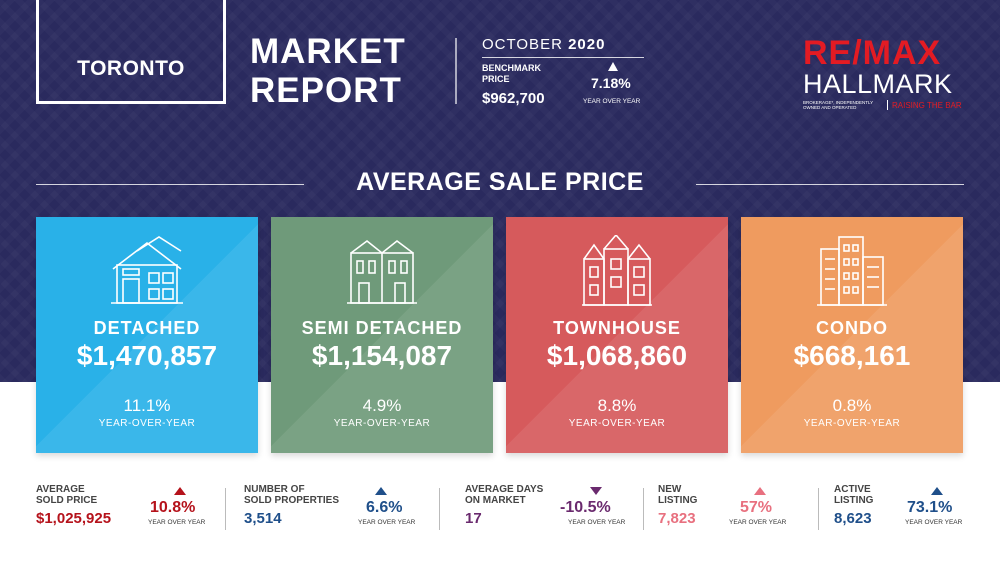 The width and height of the screenshot is (1000, 563). Describe the element at coordinates (274, 489) in the screenshot. I see `stat-label-line1: NUMBER OF` at that location.